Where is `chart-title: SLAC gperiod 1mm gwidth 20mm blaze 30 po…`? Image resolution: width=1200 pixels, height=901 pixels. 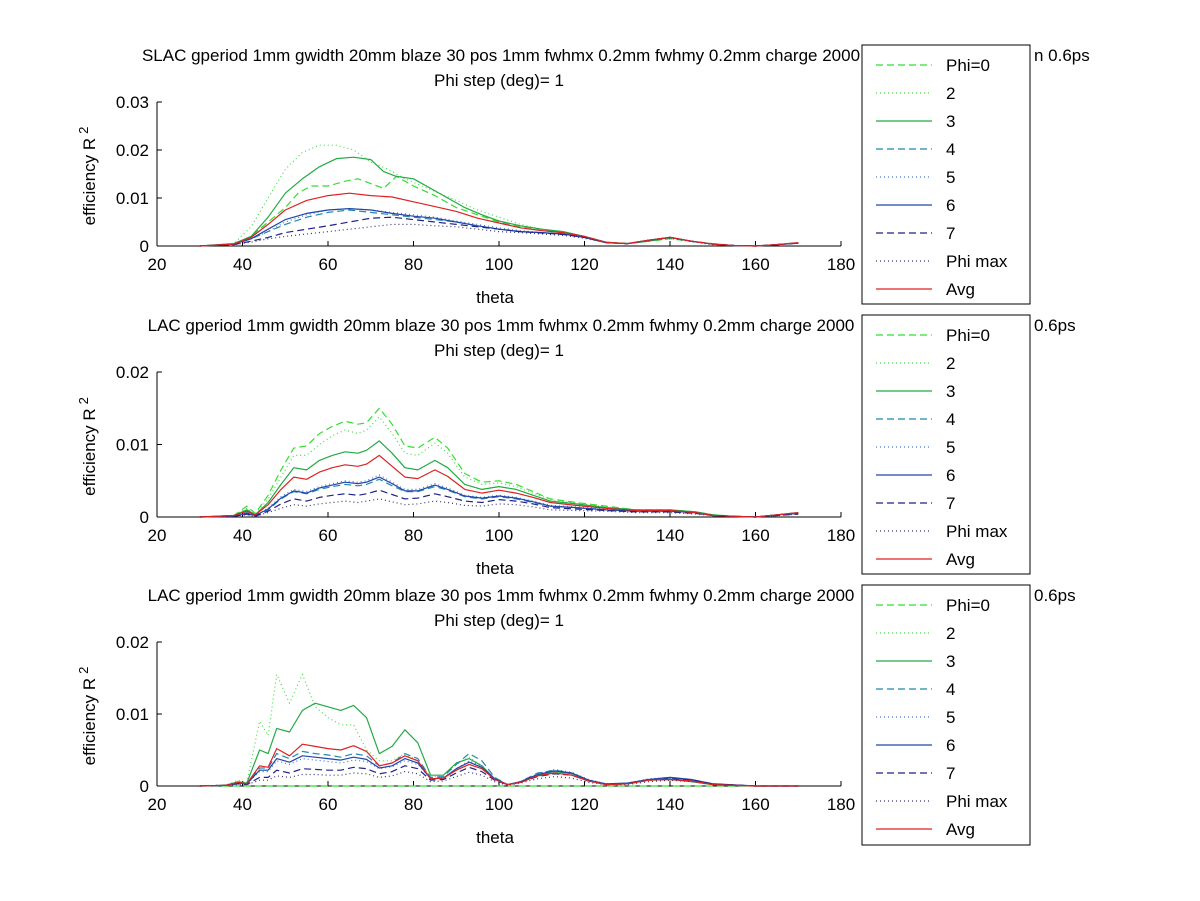 chart-title: SLAC gperiod 1mm gwidth 20mm blaze 30 po… is located at coordinates (501, 55).